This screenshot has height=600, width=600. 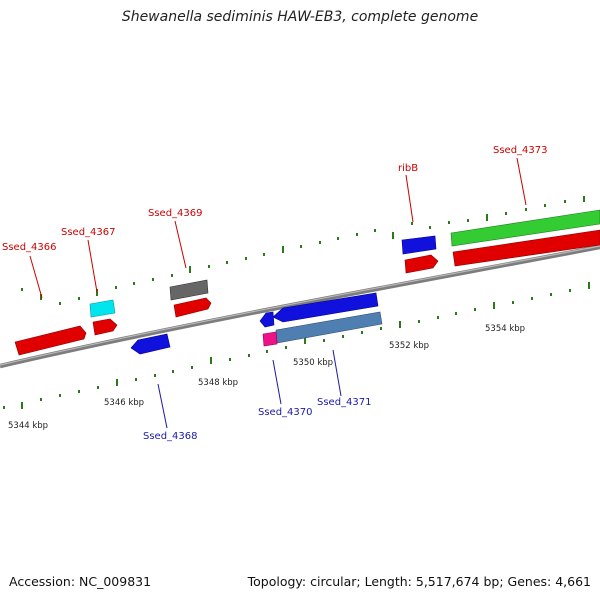 What do you see at coordinates (313, 363) in the screenshot?
I see `tick-label-5350: 5350 kbp` at bounding box center [313, 363].